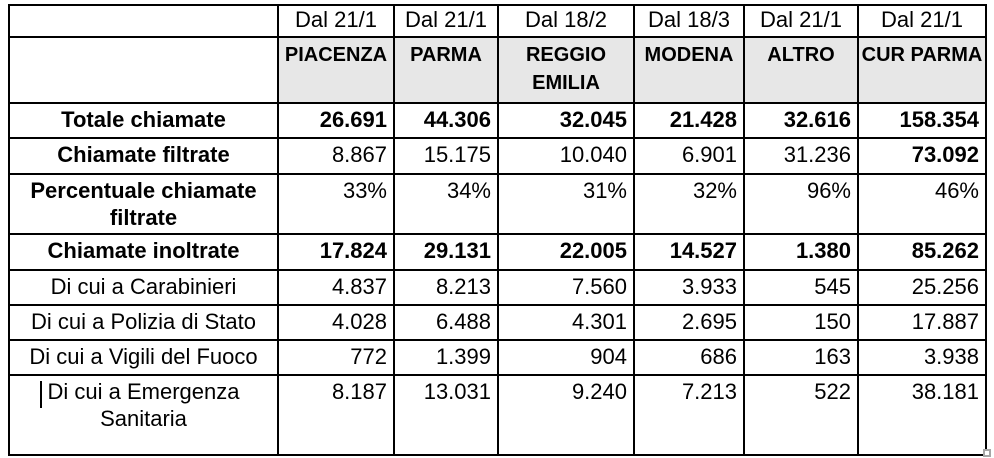 The height and width of the screenshot is (458, 994). I want to click on value-cell: 545, so click(801, 287).